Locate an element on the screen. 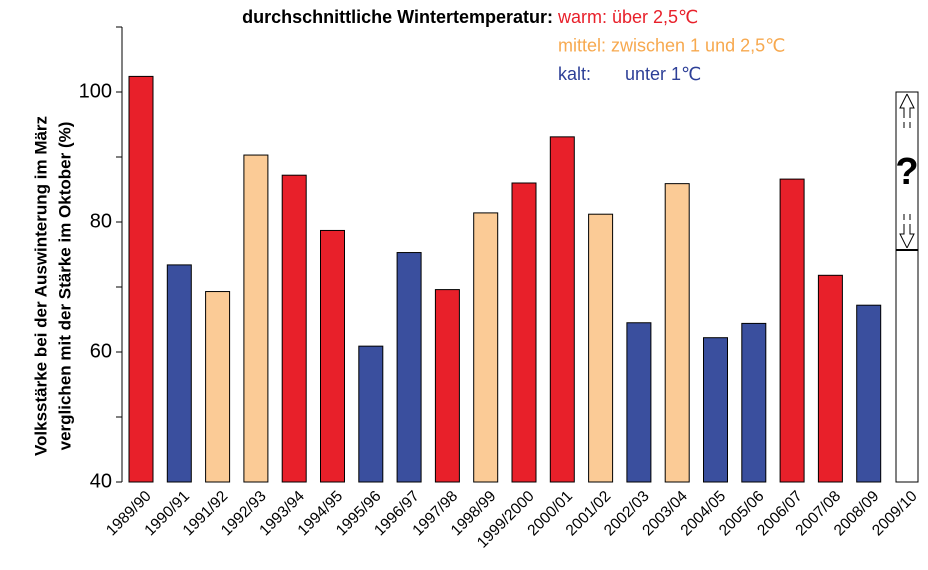 This screenshot has height=570, width=928. legend-label: warm: is located at coordinates (582, 17).